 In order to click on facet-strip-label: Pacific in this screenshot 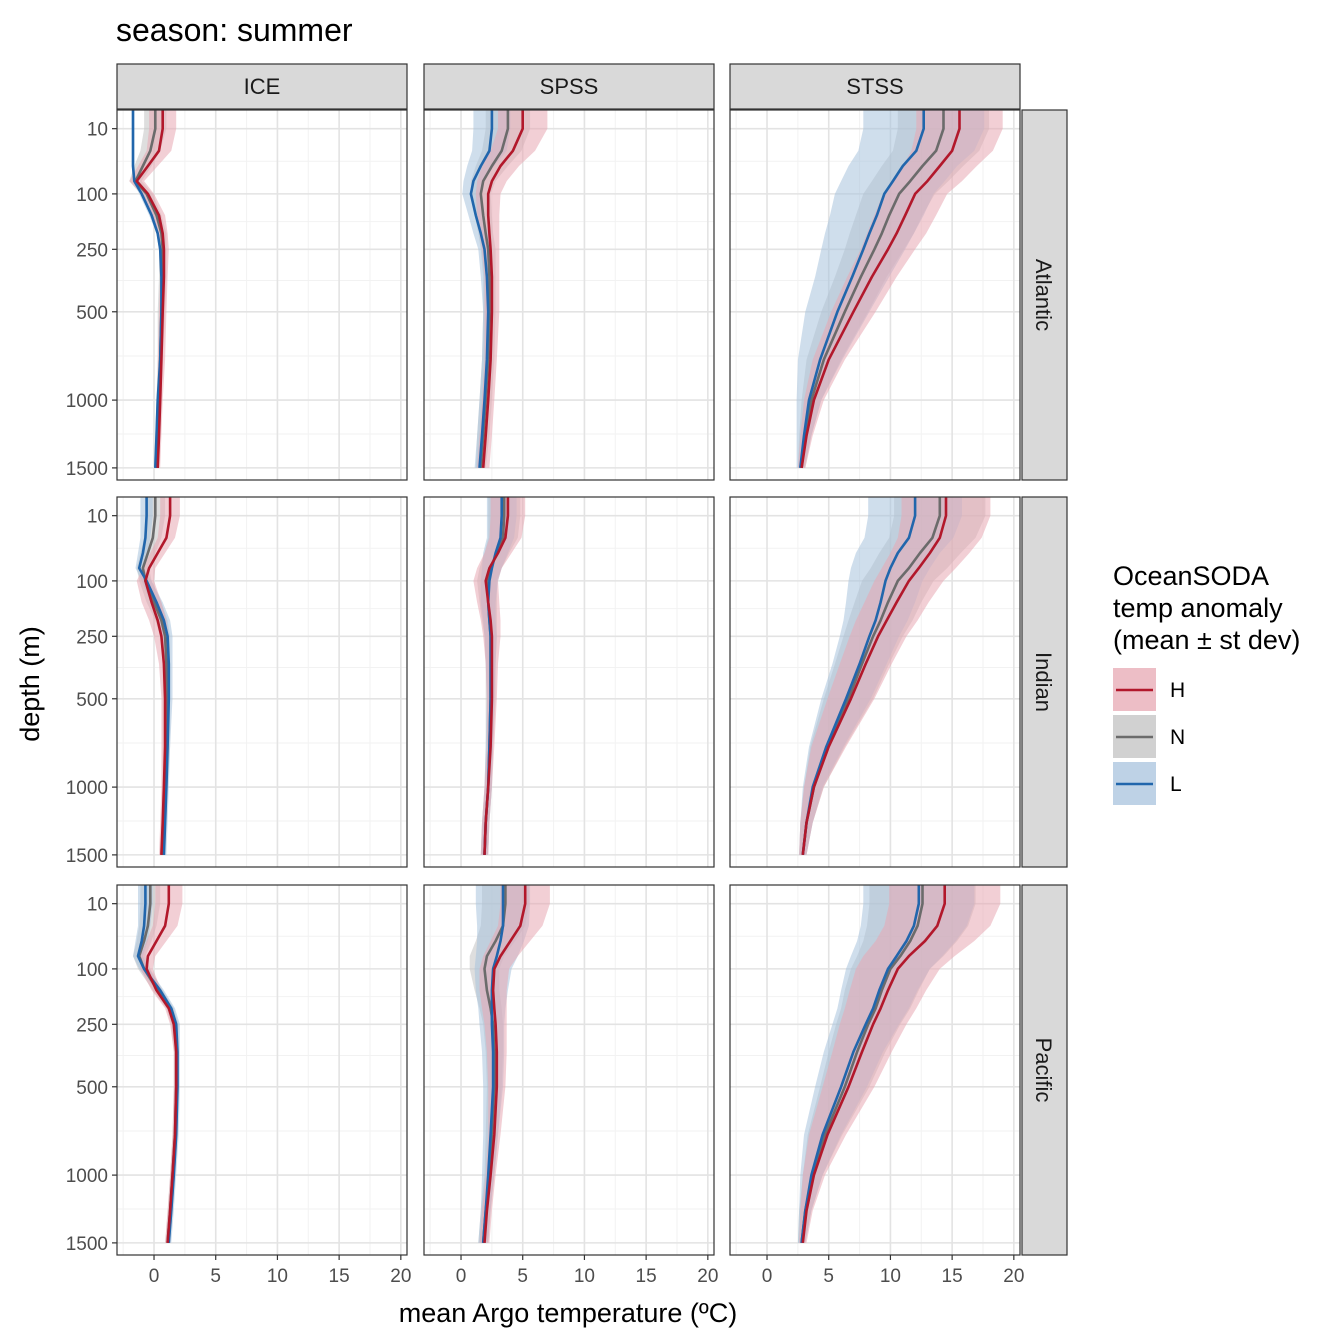, I will do `click(1043, 1070)`.